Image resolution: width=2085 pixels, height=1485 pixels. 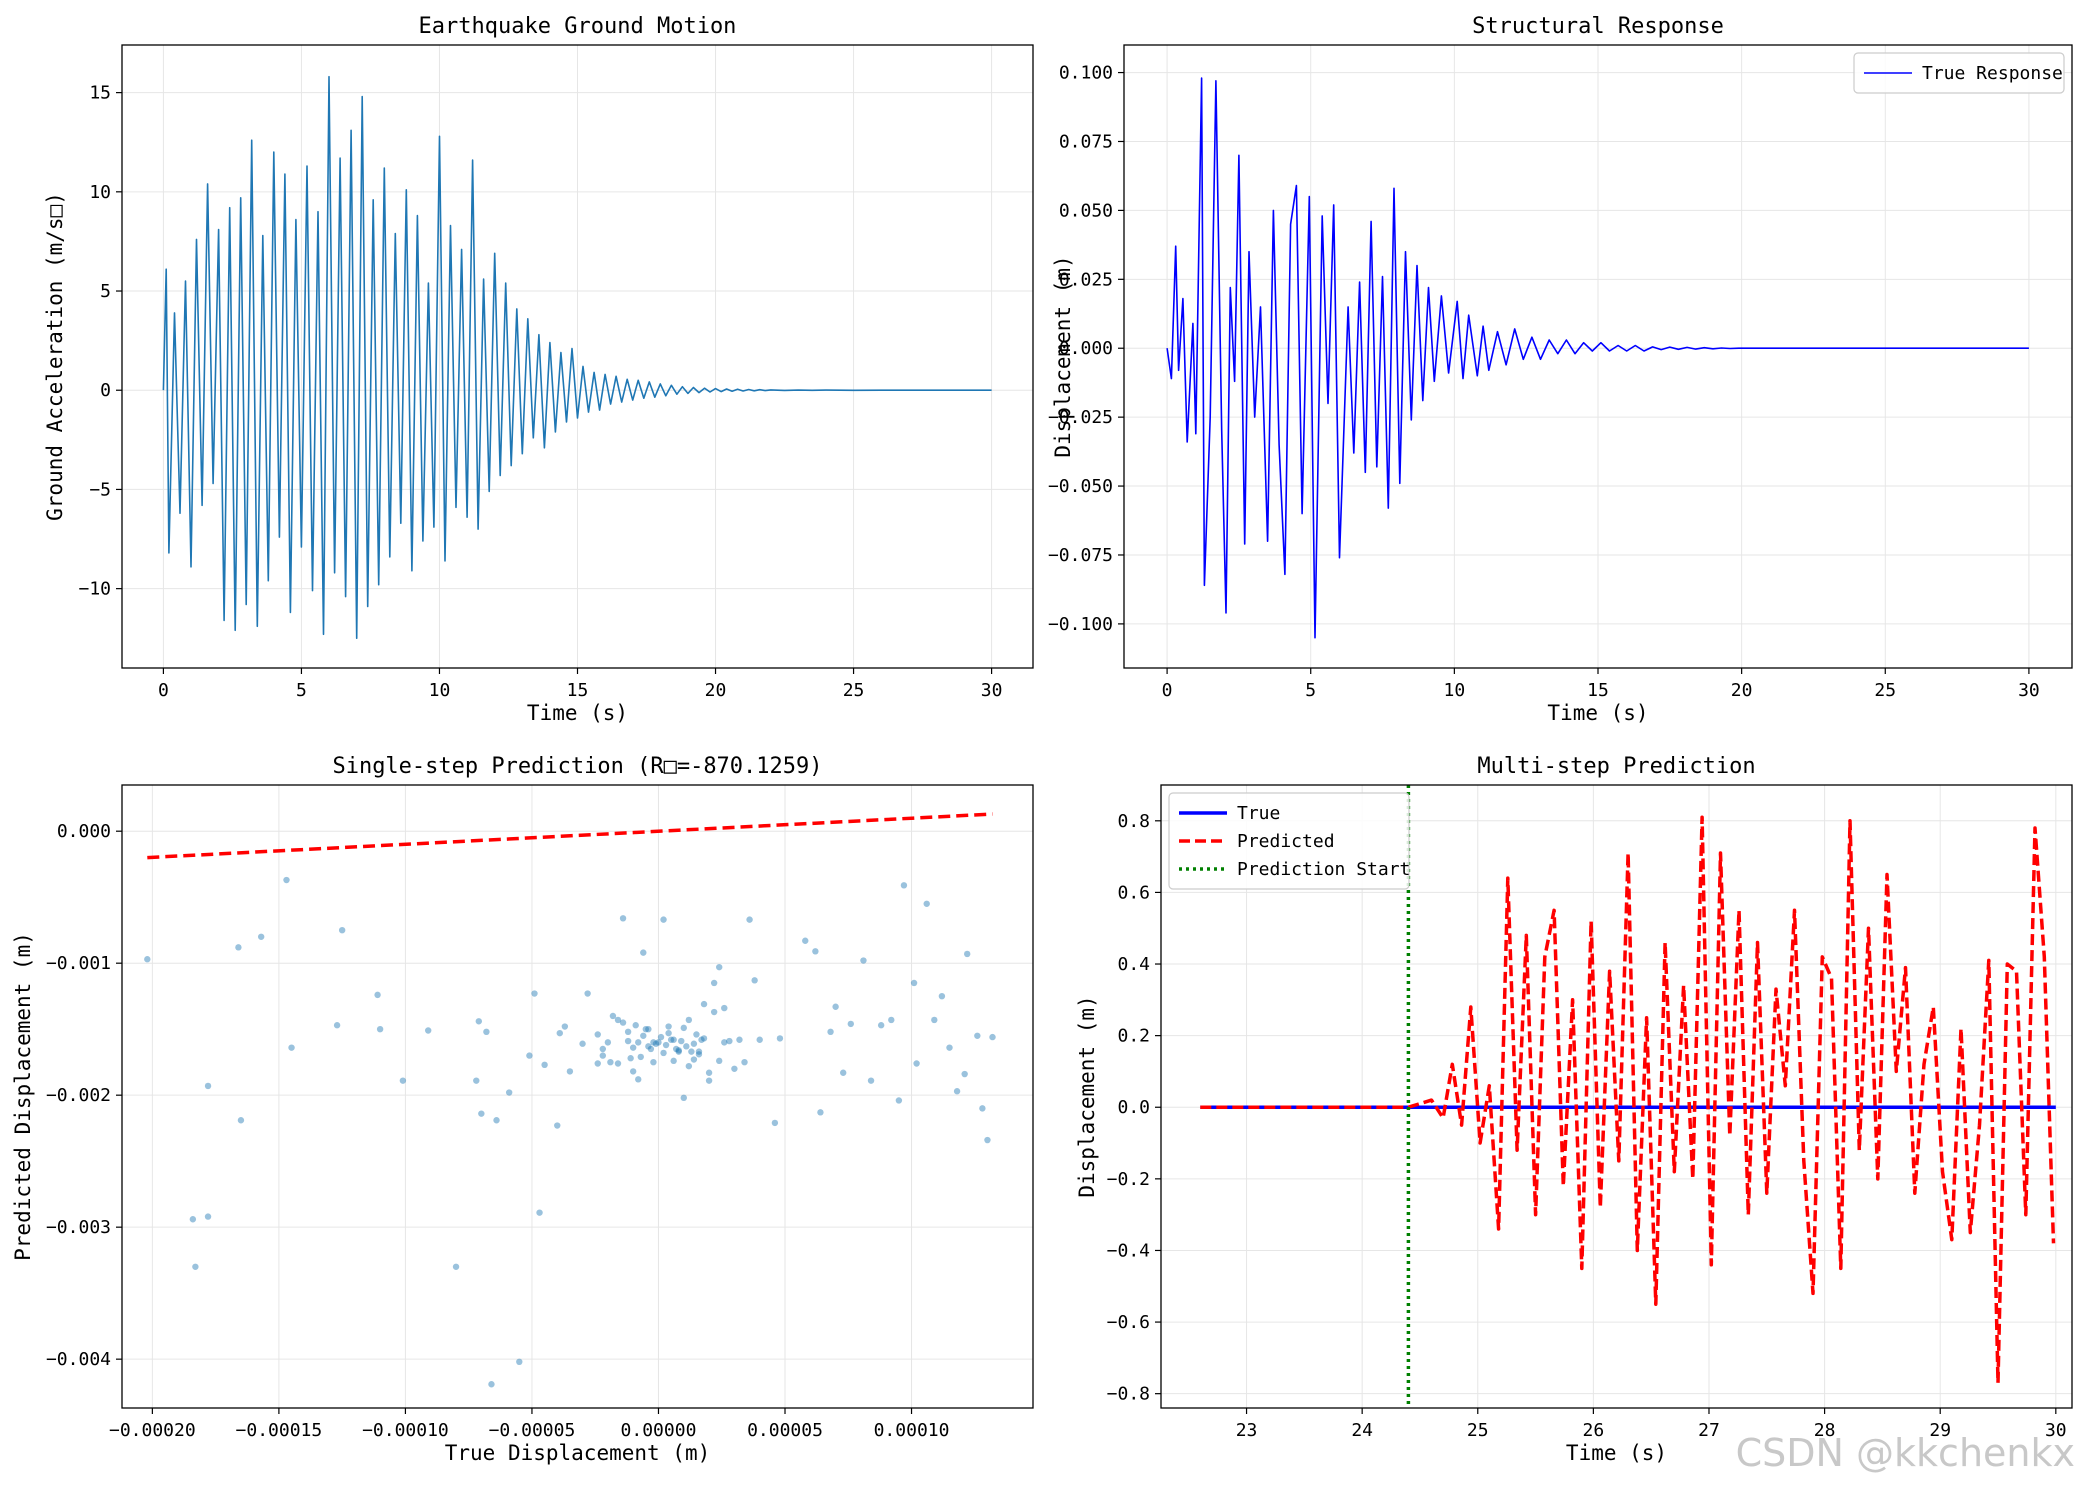 I want to click on legend: True Predicted Prediction Start, so click(x=1289, y=841).